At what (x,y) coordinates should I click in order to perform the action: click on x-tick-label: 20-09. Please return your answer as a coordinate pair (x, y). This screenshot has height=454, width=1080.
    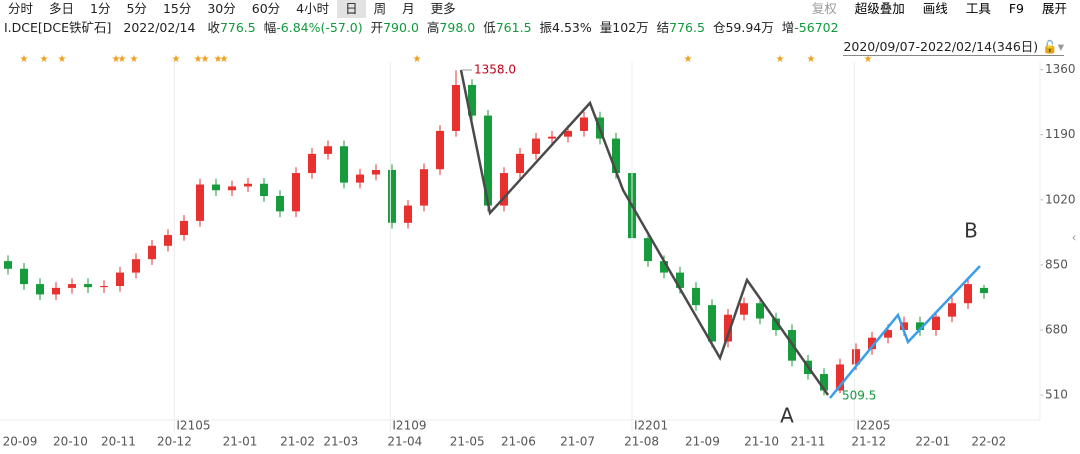
    Looking at the image, I should click on (20, 442).